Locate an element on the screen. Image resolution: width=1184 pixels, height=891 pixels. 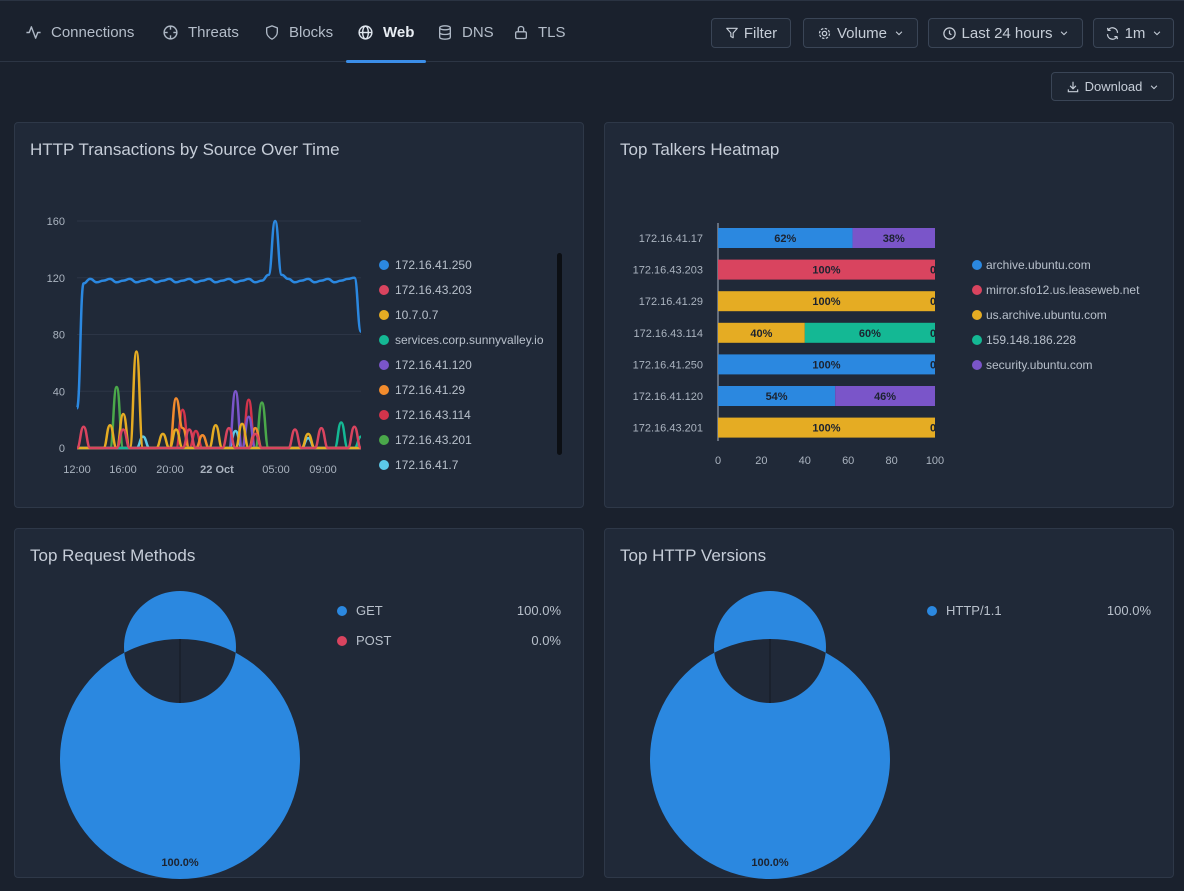
x-tick-label: 12:00 is located at coordinates (77, 470).